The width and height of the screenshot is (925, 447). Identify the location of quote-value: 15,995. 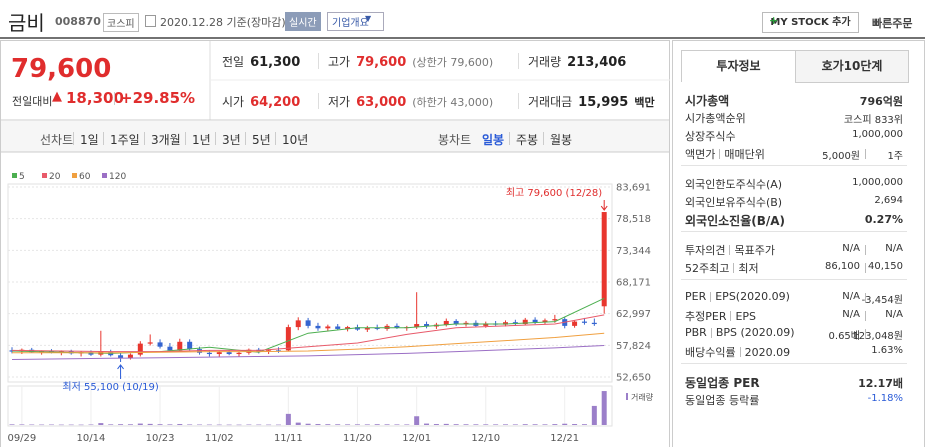
(603, 102).